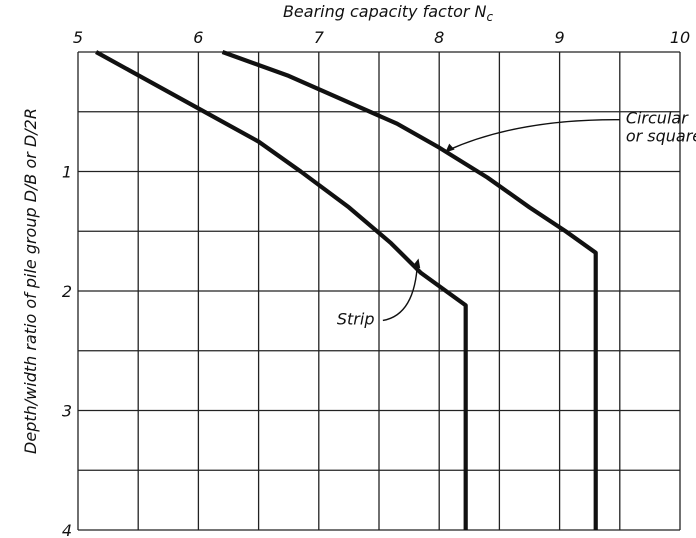  I want to click on y-tick-label: 3, so click(67, 411).